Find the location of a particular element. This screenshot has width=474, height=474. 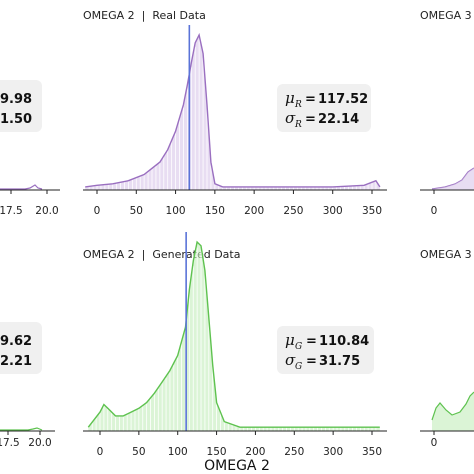

left-top-curve is located at coordinates (21, 187).